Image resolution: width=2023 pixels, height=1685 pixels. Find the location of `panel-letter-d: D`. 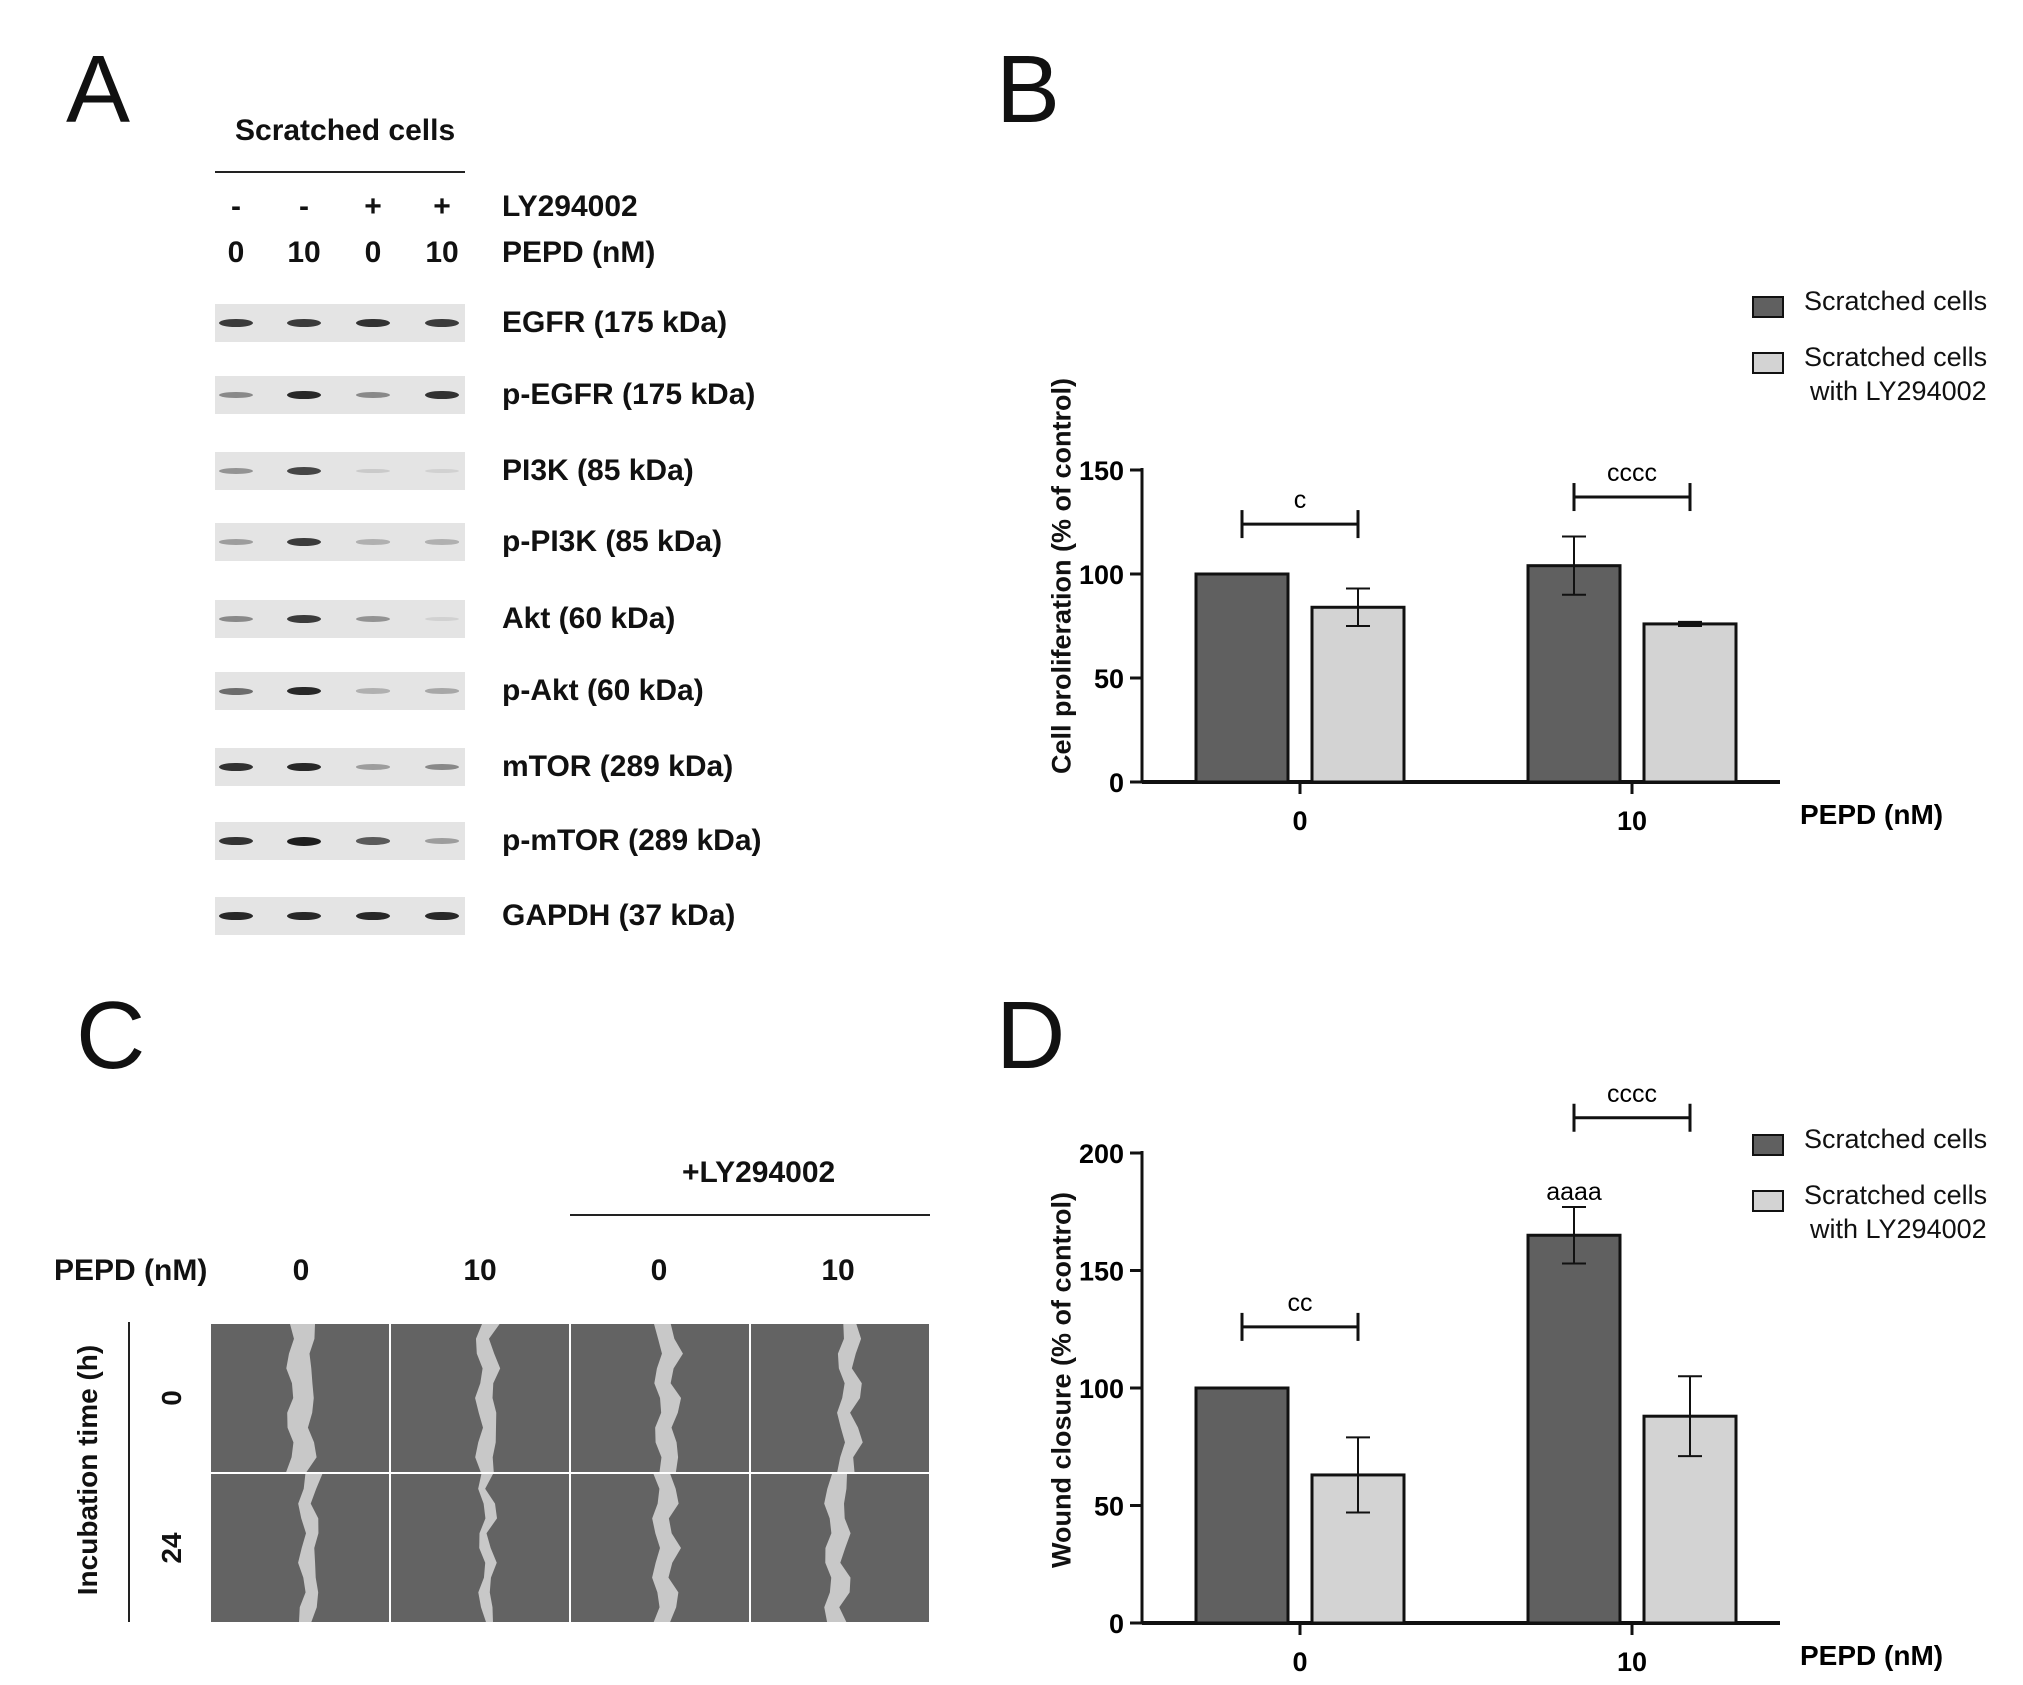

panel-letter-d: D is located at coordinates (1031, 1035).